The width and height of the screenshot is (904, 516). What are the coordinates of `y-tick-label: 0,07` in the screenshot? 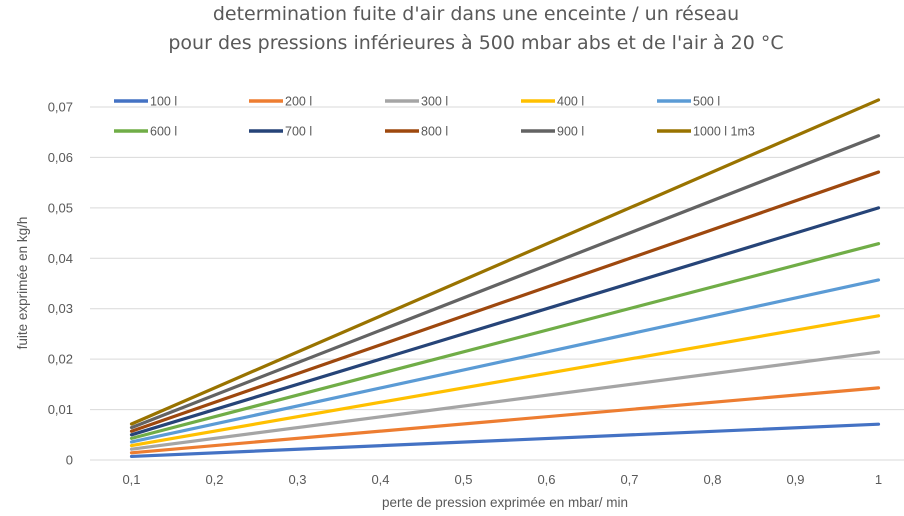 It's located at (60, 107).